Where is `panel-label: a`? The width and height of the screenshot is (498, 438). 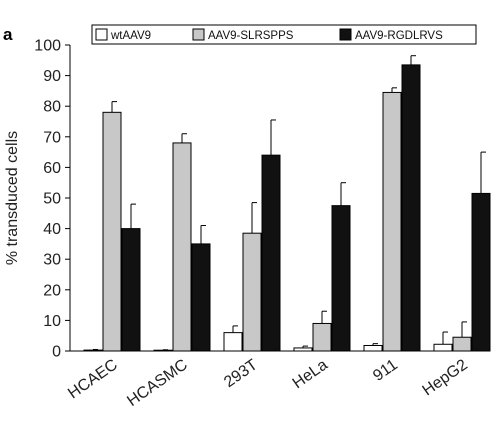
panel-label: a is located at coordinates (8, 34).